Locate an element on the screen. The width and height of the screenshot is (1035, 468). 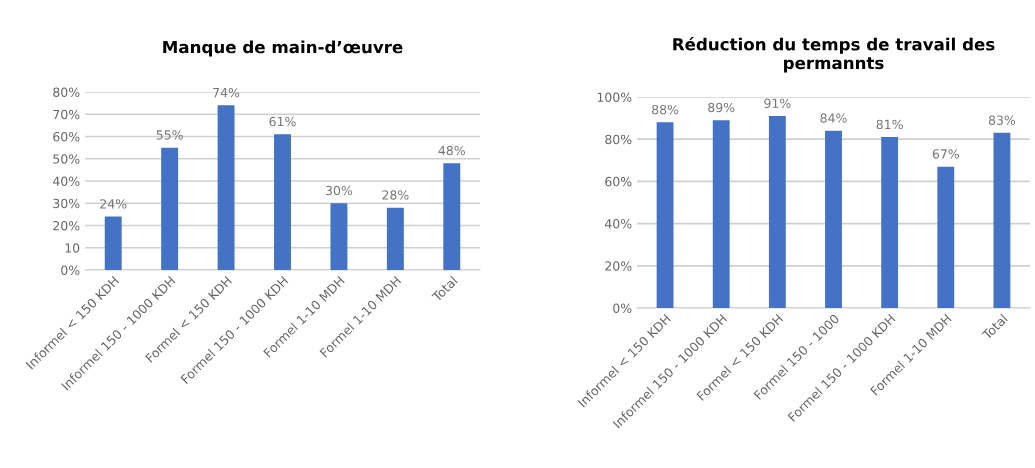
data-label: 84% is located at coordinates (833, 118).